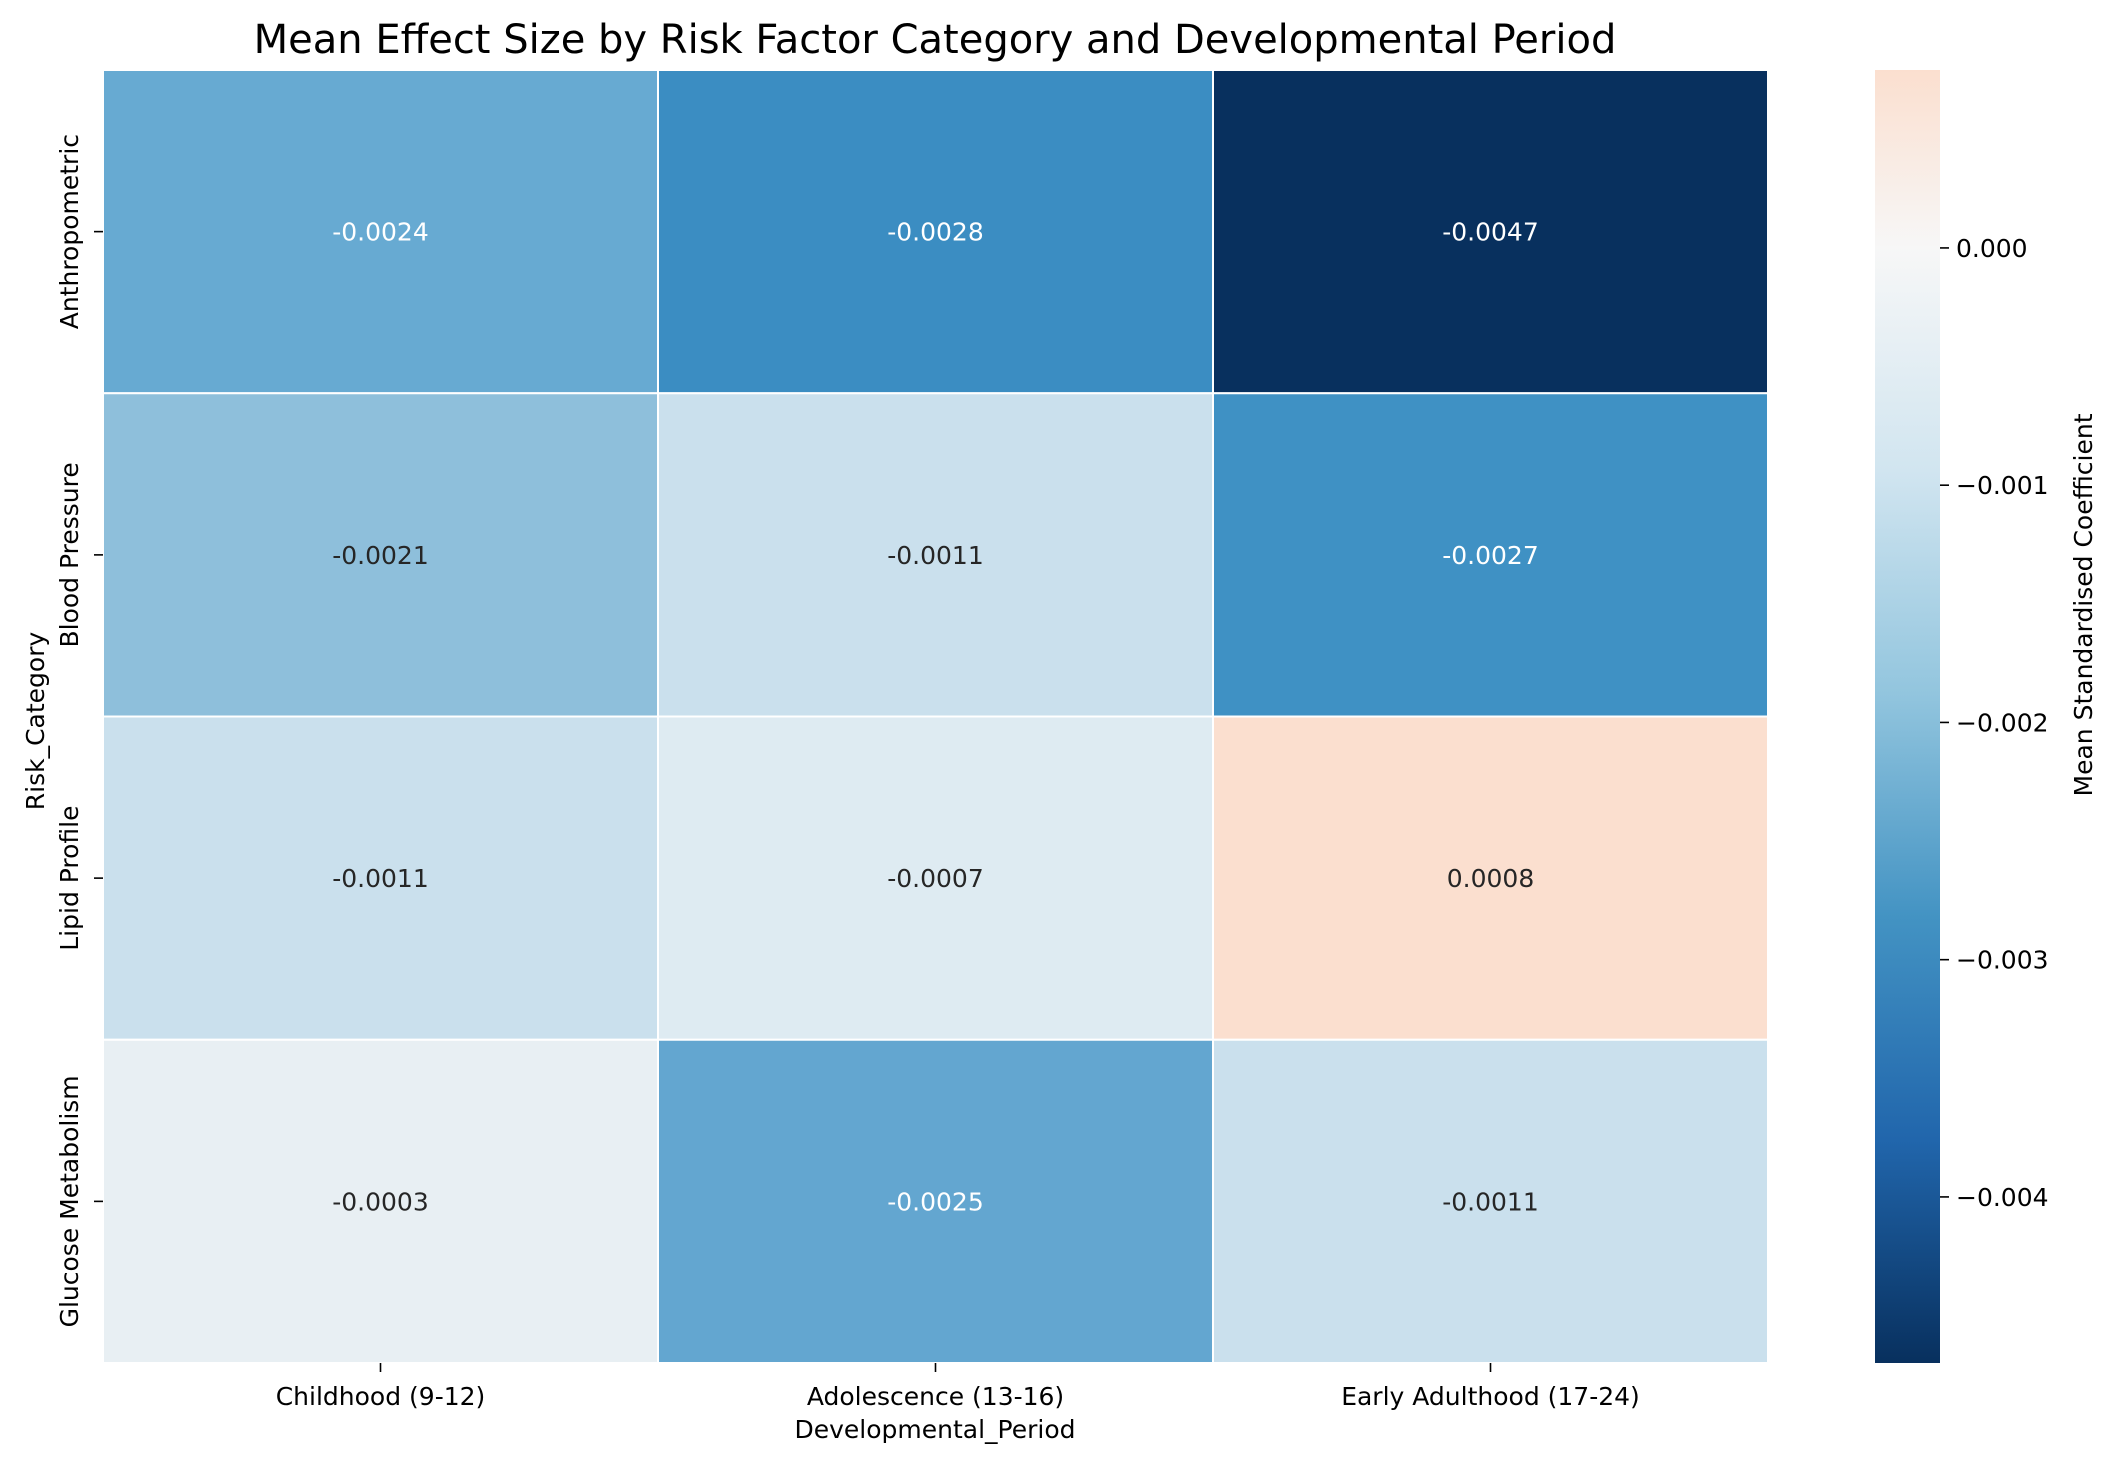 The image size is (2108, 1466). I want to click on colorbar-label: Mean Standardised Coefficient, so click(2083, 604).